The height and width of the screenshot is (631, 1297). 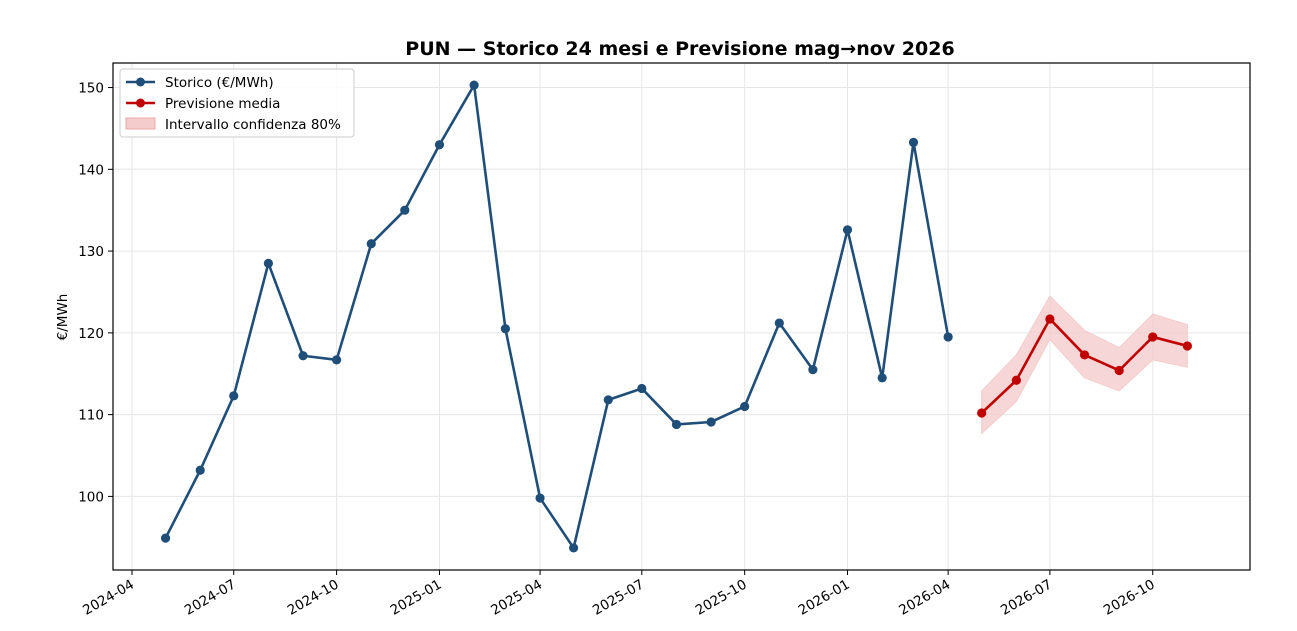 I want to click on confidence-band-layer, so click(x=1084, y=365).